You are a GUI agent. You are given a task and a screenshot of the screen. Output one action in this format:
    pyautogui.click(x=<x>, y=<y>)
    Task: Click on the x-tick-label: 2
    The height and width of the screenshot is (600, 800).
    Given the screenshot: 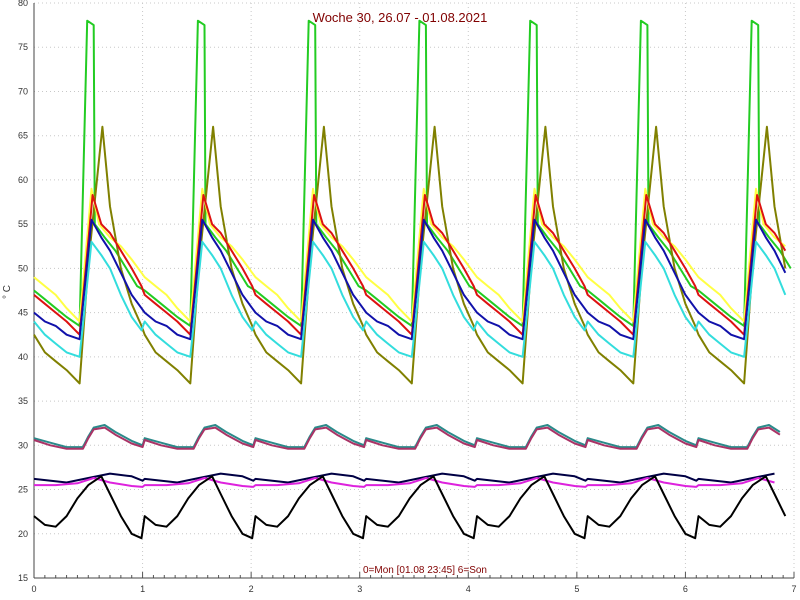 What is the action you would take?
    pyautogui.click(x=251, y=589)
    